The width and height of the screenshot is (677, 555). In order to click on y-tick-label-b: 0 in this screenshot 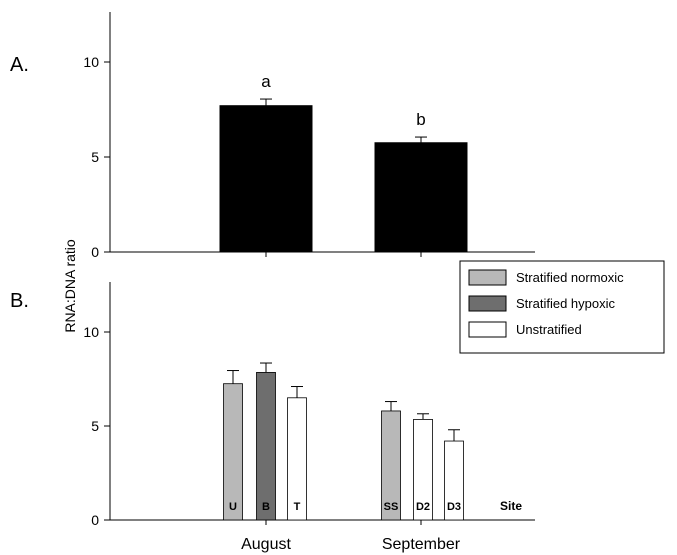, I will do `click(95, 520)`.